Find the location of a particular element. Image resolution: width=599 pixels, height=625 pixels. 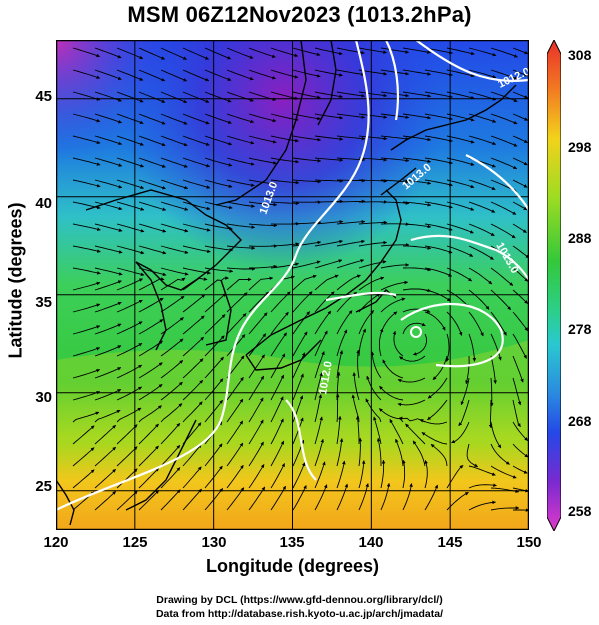

colorbar-tick-label: 288 is located at coordinates (580, 238).